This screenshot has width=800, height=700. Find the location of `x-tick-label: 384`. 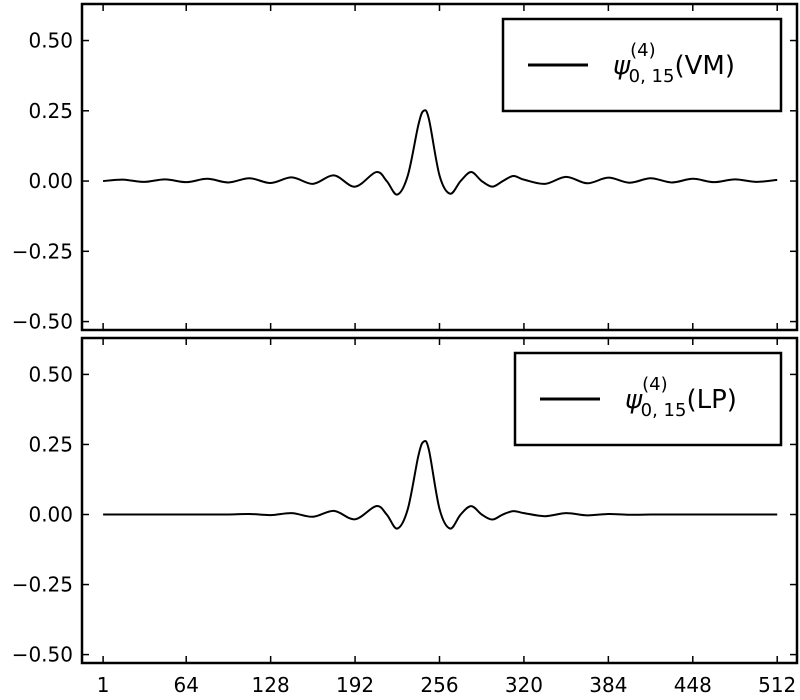

x-tick-label: 384 is located at coordinates (608, 685).